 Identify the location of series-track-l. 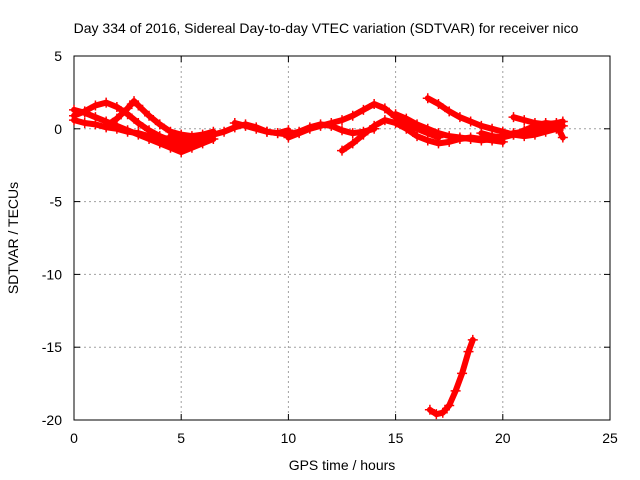
(538, 121).